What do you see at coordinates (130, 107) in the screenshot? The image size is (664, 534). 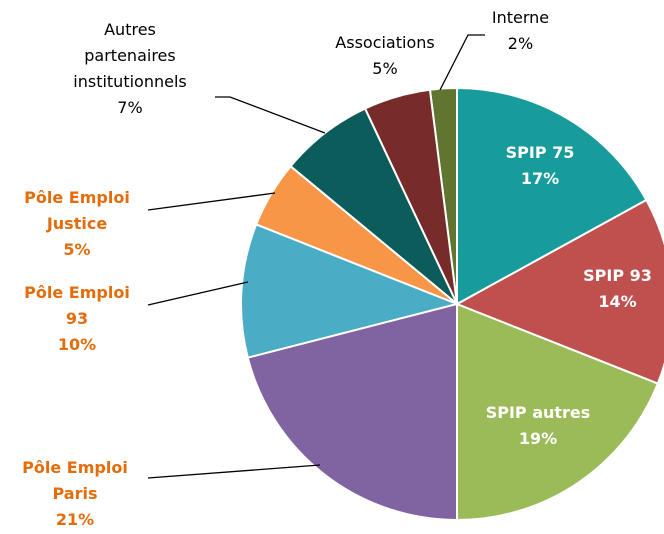 I see `value-label: 7%` at bounding box center [130, 107].